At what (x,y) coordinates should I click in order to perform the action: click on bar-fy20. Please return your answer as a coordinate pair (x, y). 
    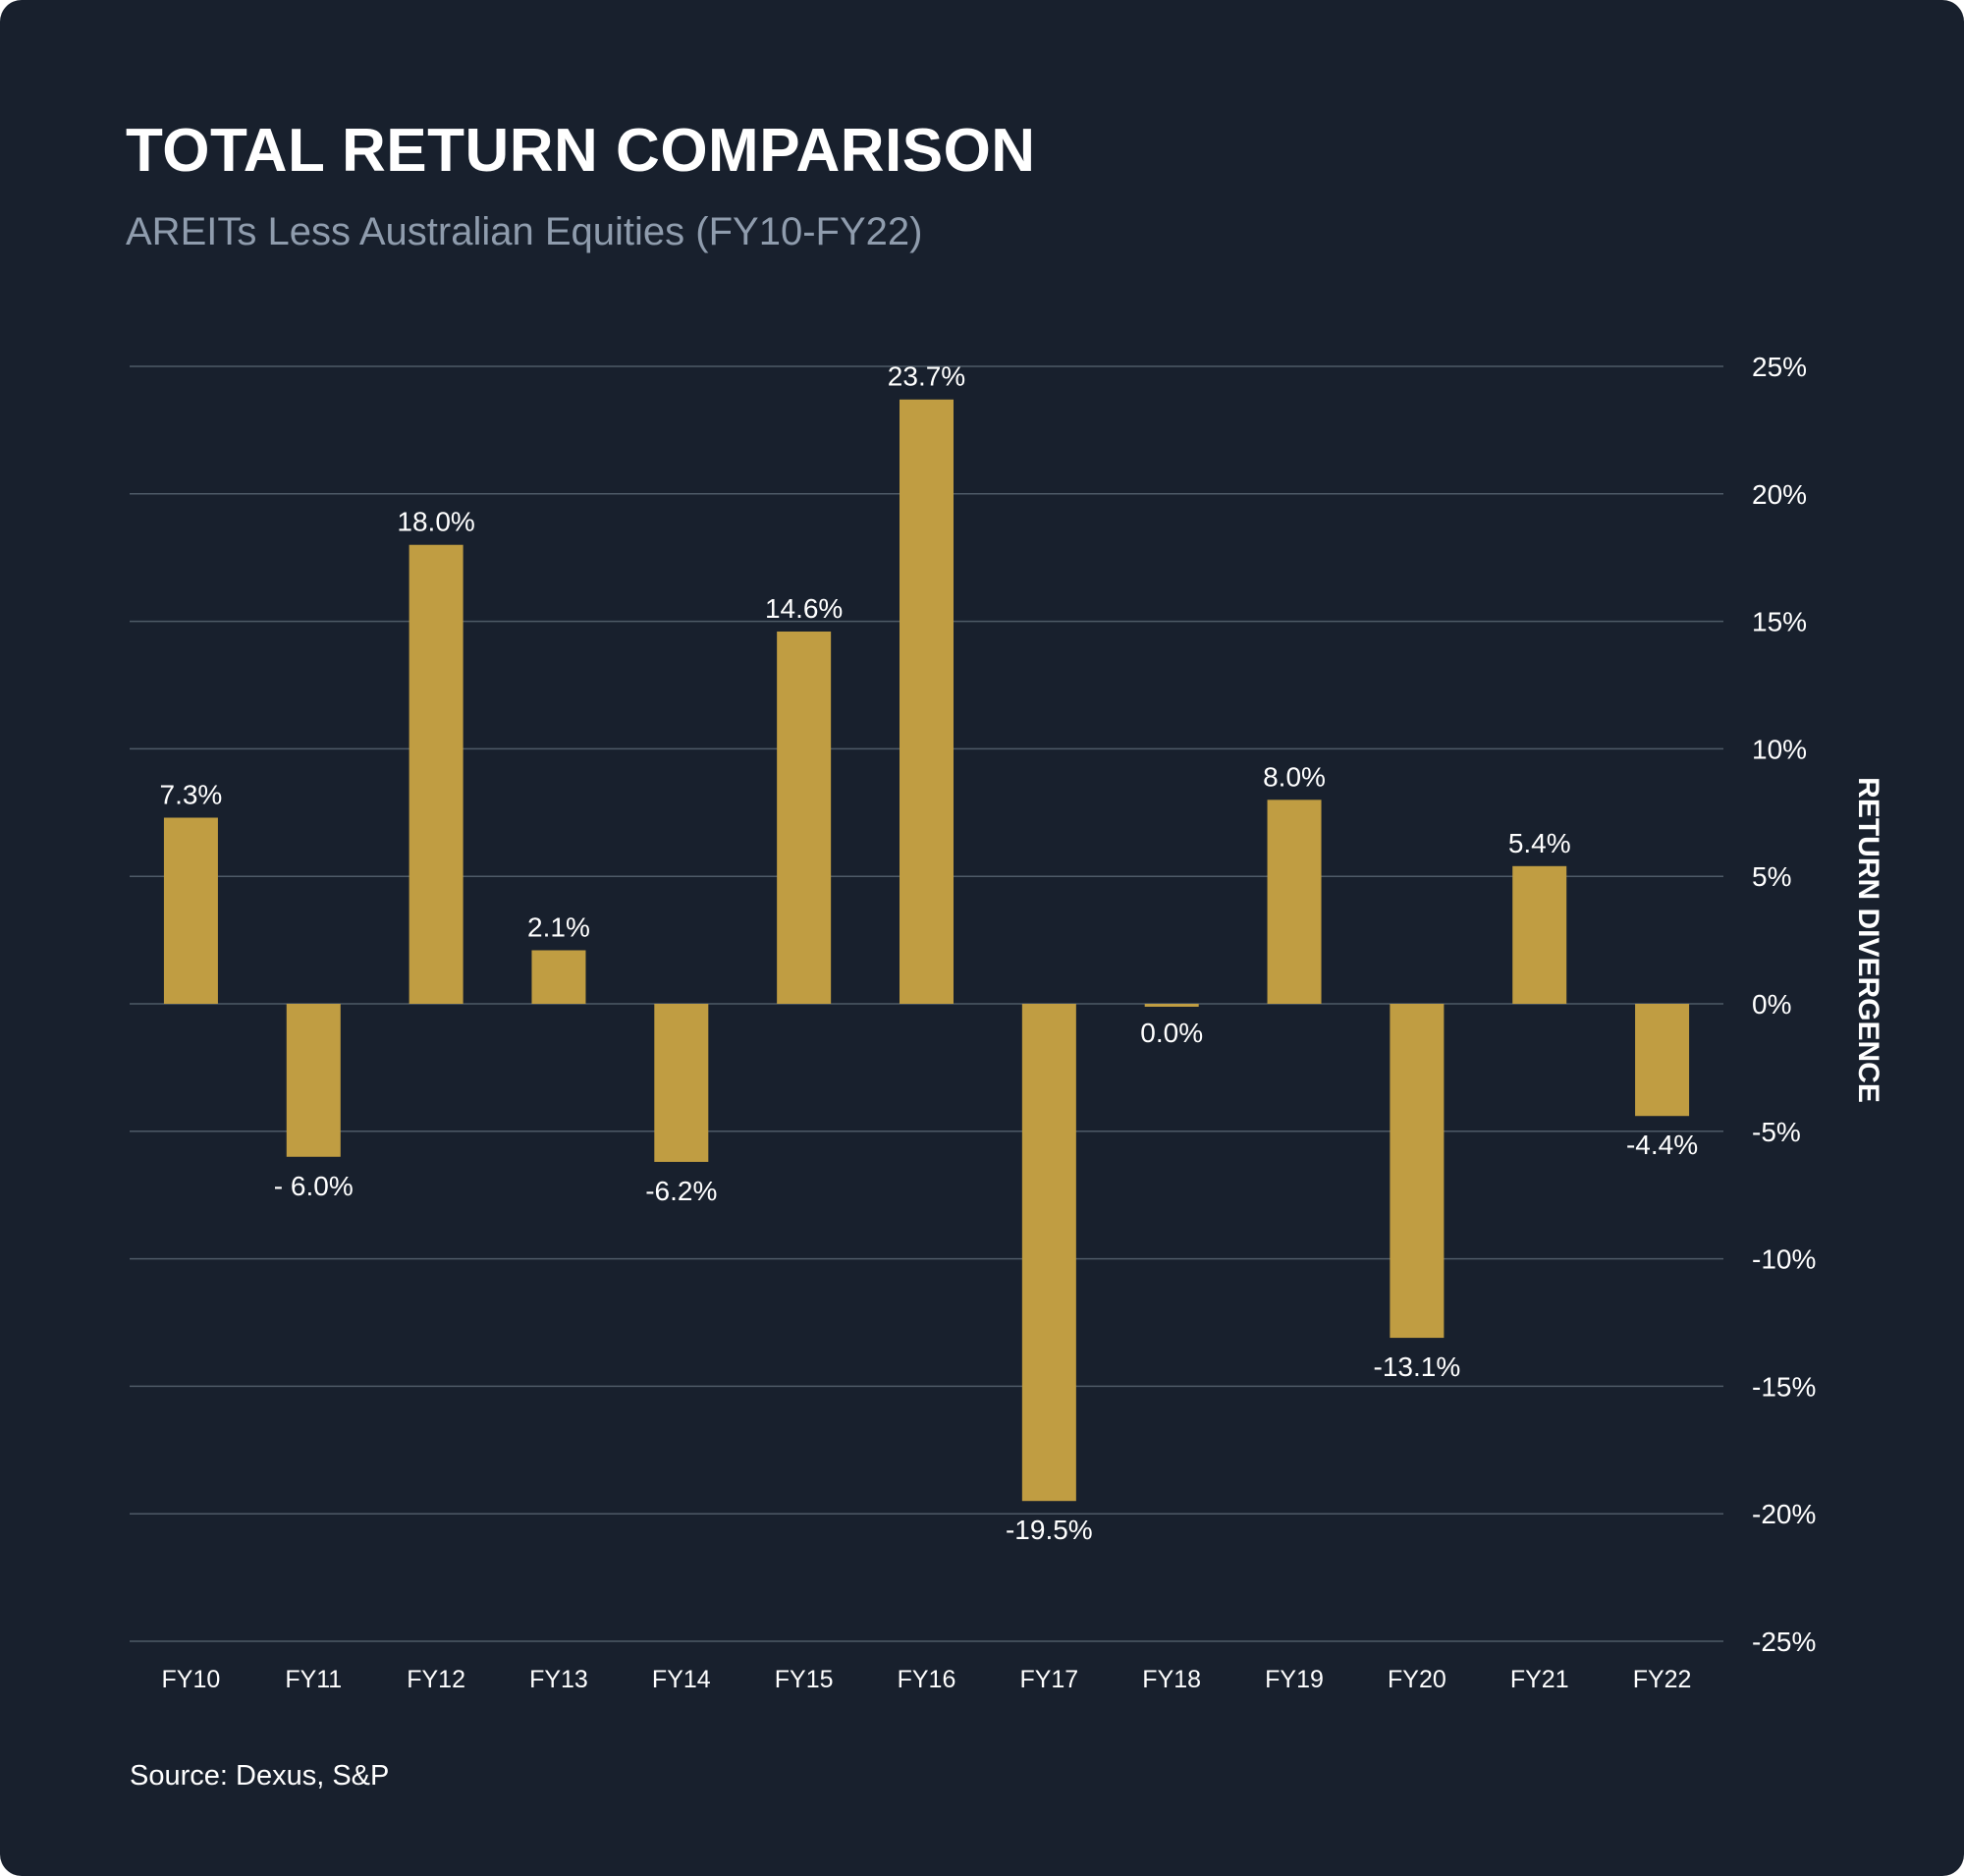
    Looking at the image, I should click on (1417, 1172).